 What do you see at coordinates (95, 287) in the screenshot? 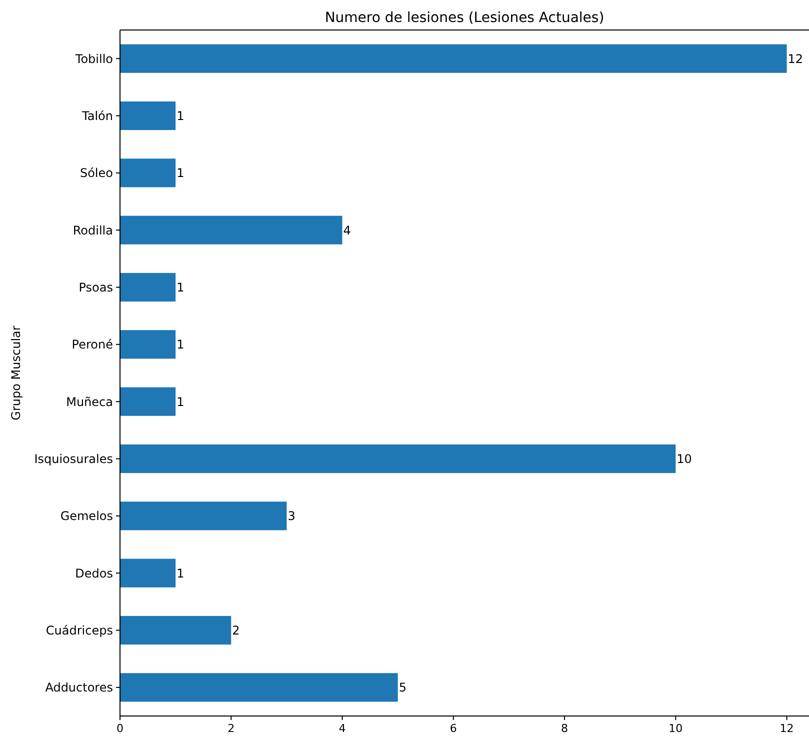
I see `y-tick-label: Psoas` at bounding box center [95, 287].